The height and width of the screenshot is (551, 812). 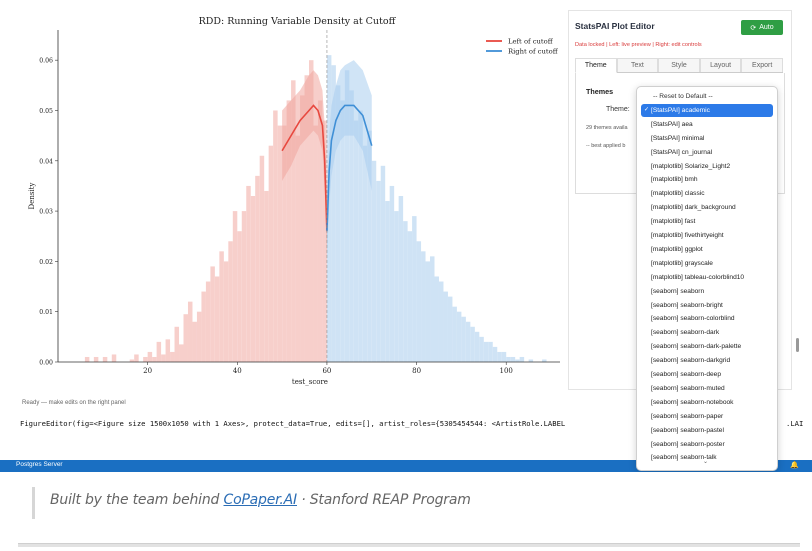 What do you see at coordinates (39, 464) in the screenshot?
I see `status-bar-item: Postgres Server` at bounding box center [39, 464].